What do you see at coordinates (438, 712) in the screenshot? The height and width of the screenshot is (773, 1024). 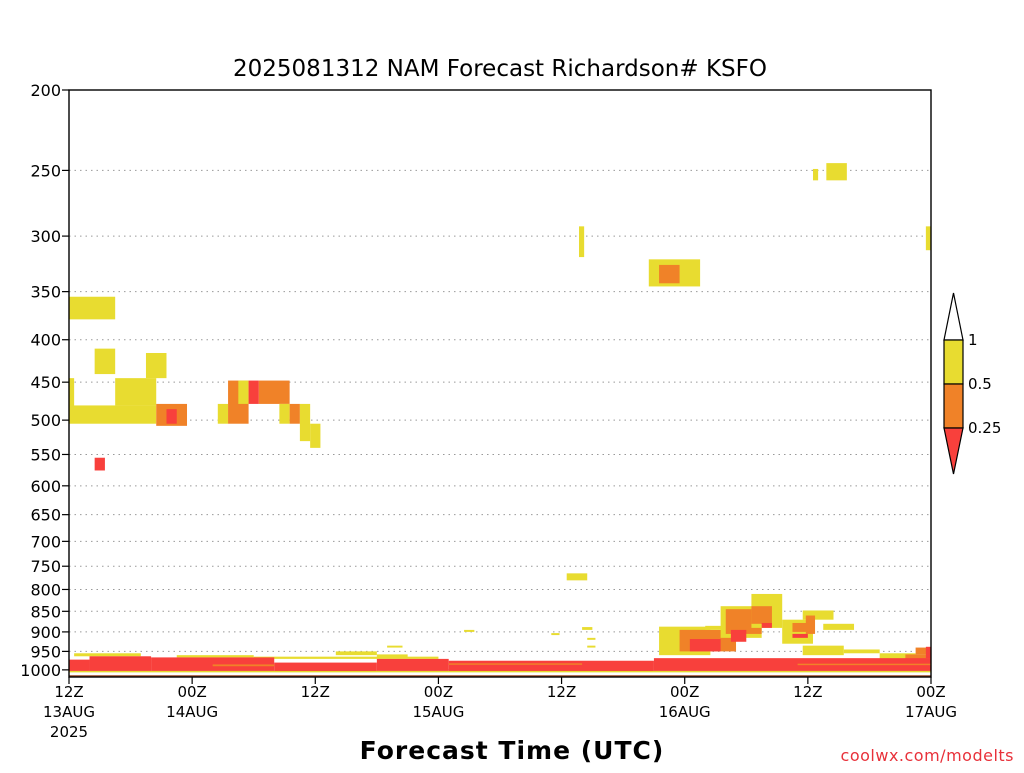 I see `x-tick-label-3-mid: 15AUG` at bounding box center [438, 712].